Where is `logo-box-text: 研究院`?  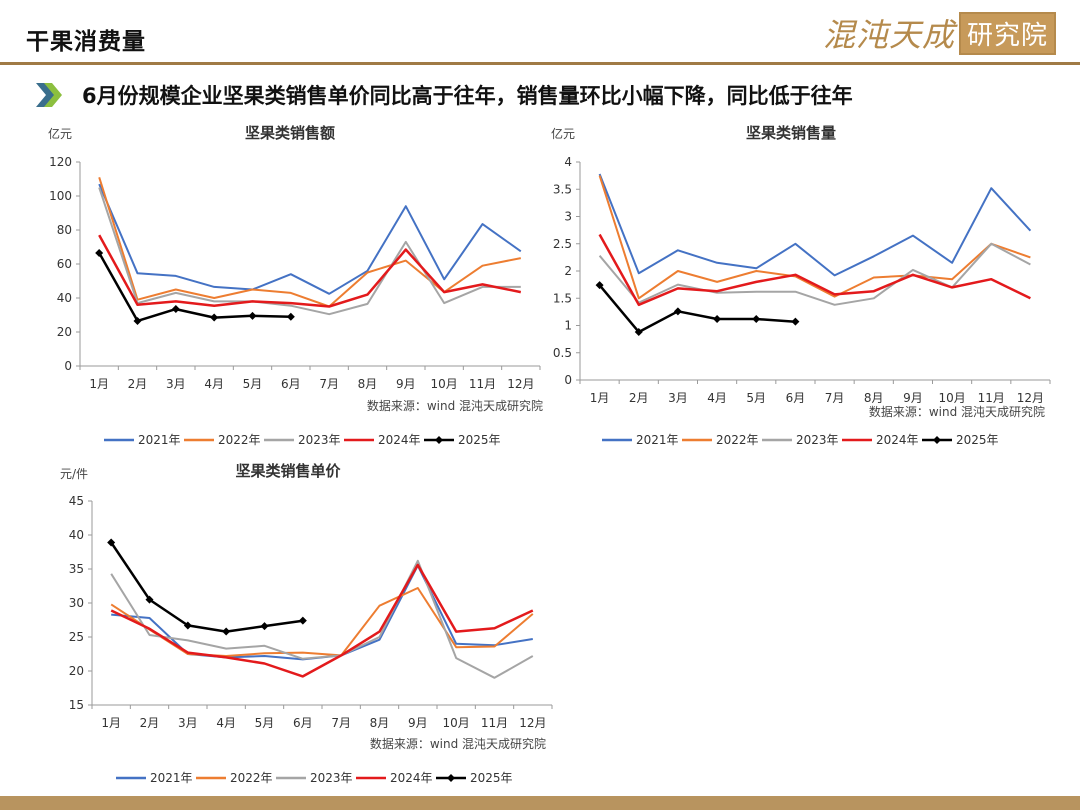
logo-box-text: 研究院 is located at coordinates (1007, 33).